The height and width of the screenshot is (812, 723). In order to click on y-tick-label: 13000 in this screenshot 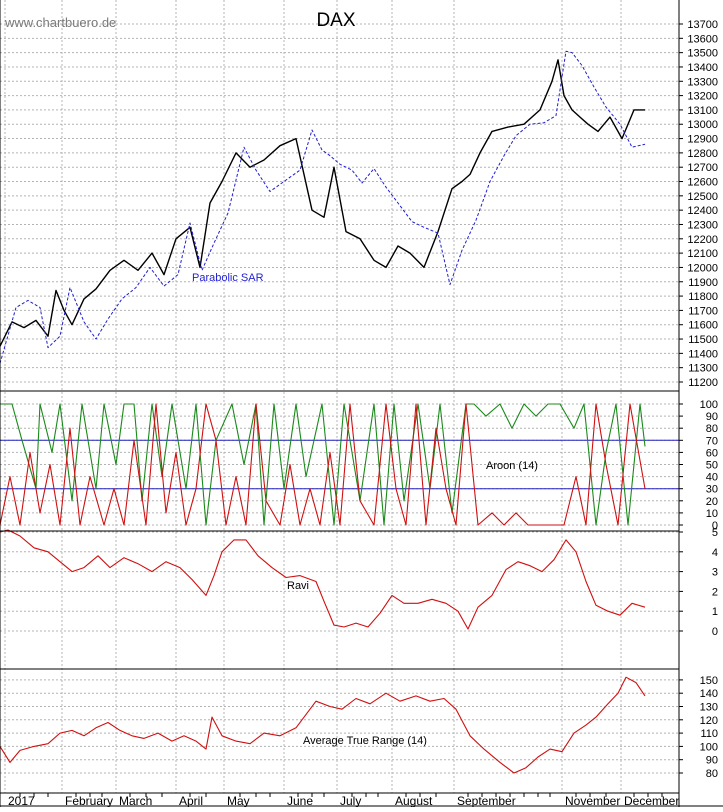, I will do `click(702, 125)`.